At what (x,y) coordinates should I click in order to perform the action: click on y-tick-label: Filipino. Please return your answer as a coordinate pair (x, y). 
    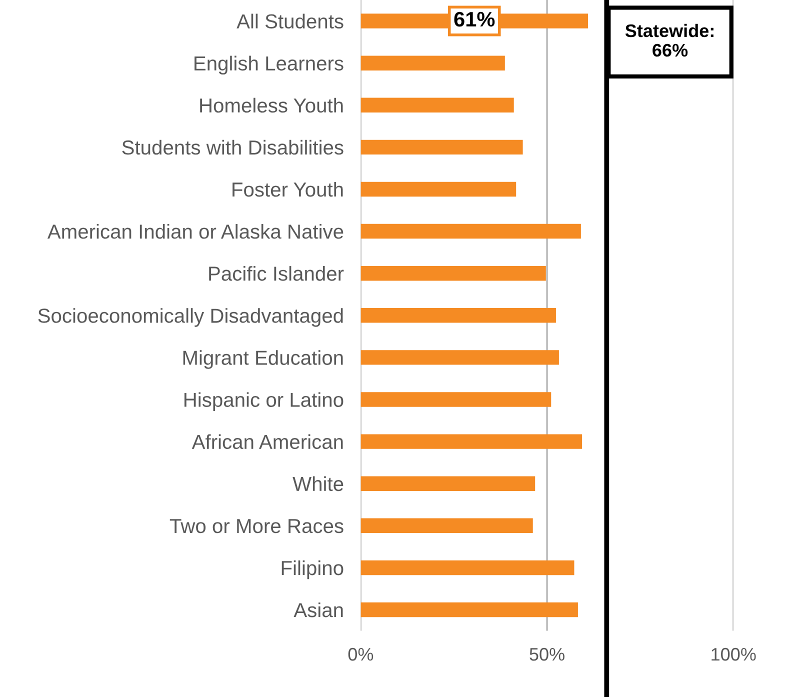
    Looking at the image, I should click on (313, 570).